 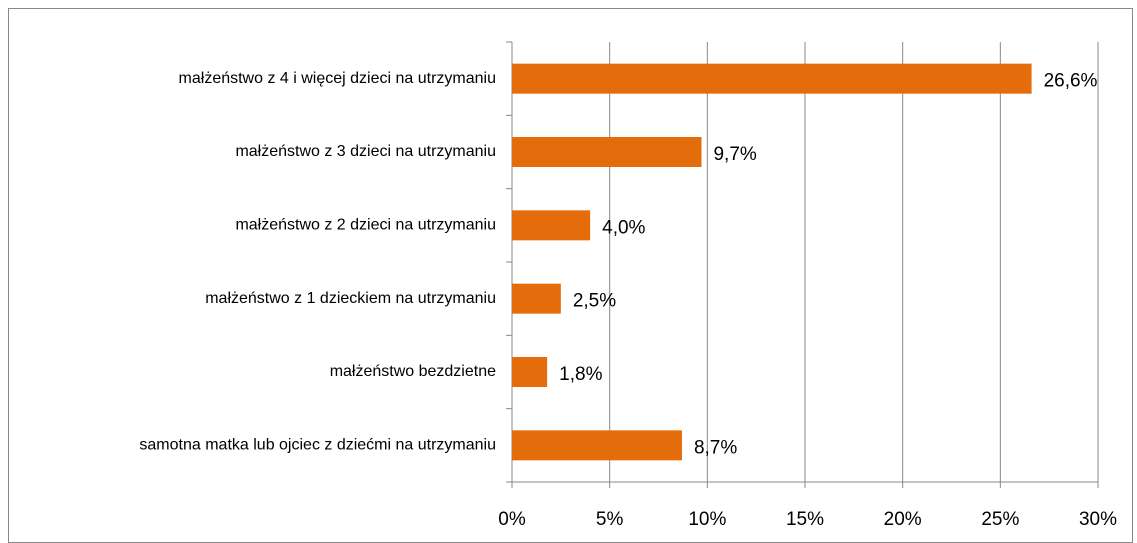 What do you see at coordinates (350, 298) in the screenshot?
I see `y-tick-label: małżeństwo z 1 dzieckiem na utrzymaniu` at bounding box center [350, 298].